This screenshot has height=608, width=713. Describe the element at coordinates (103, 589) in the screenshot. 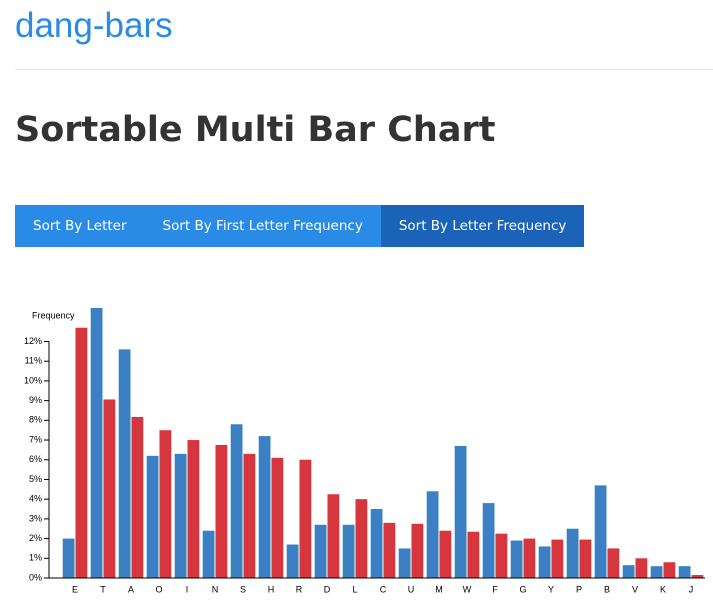

I see `x-tick-label: T` at that location.